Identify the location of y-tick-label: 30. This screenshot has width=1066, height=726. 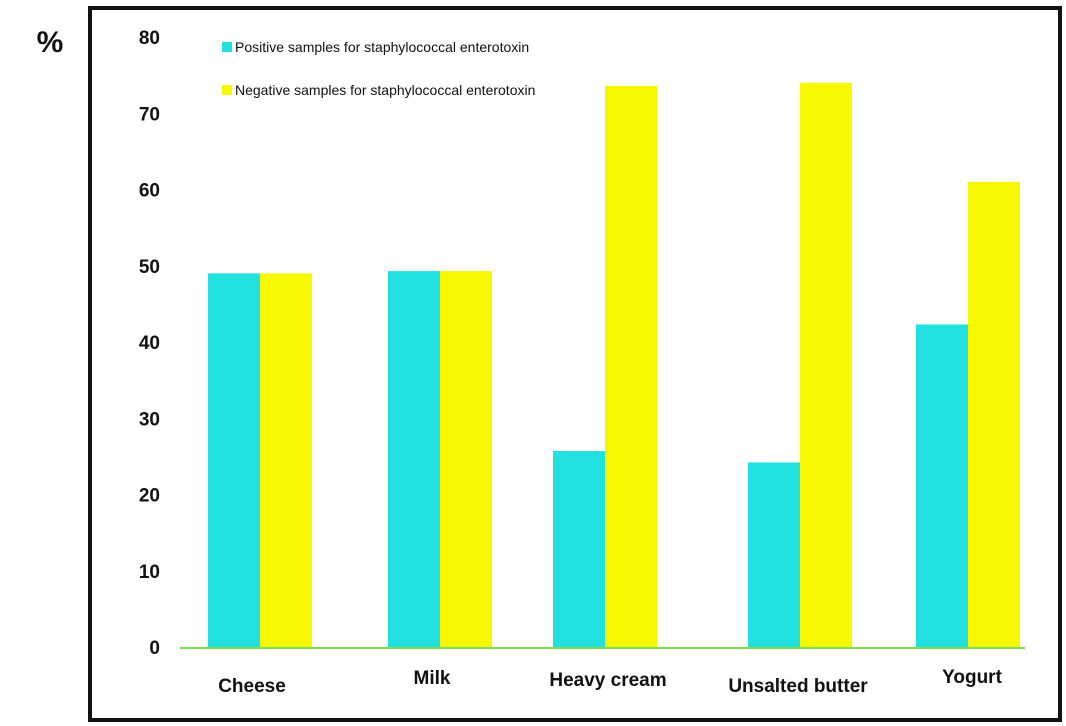
(149, 419).